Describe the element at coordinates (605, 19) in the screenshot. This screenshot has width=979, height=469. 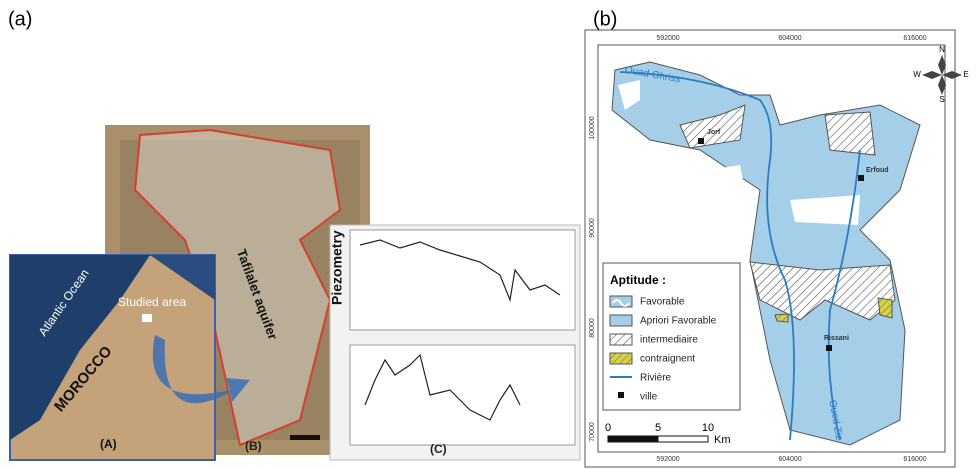
I see `panel-label: (b)` at that location.